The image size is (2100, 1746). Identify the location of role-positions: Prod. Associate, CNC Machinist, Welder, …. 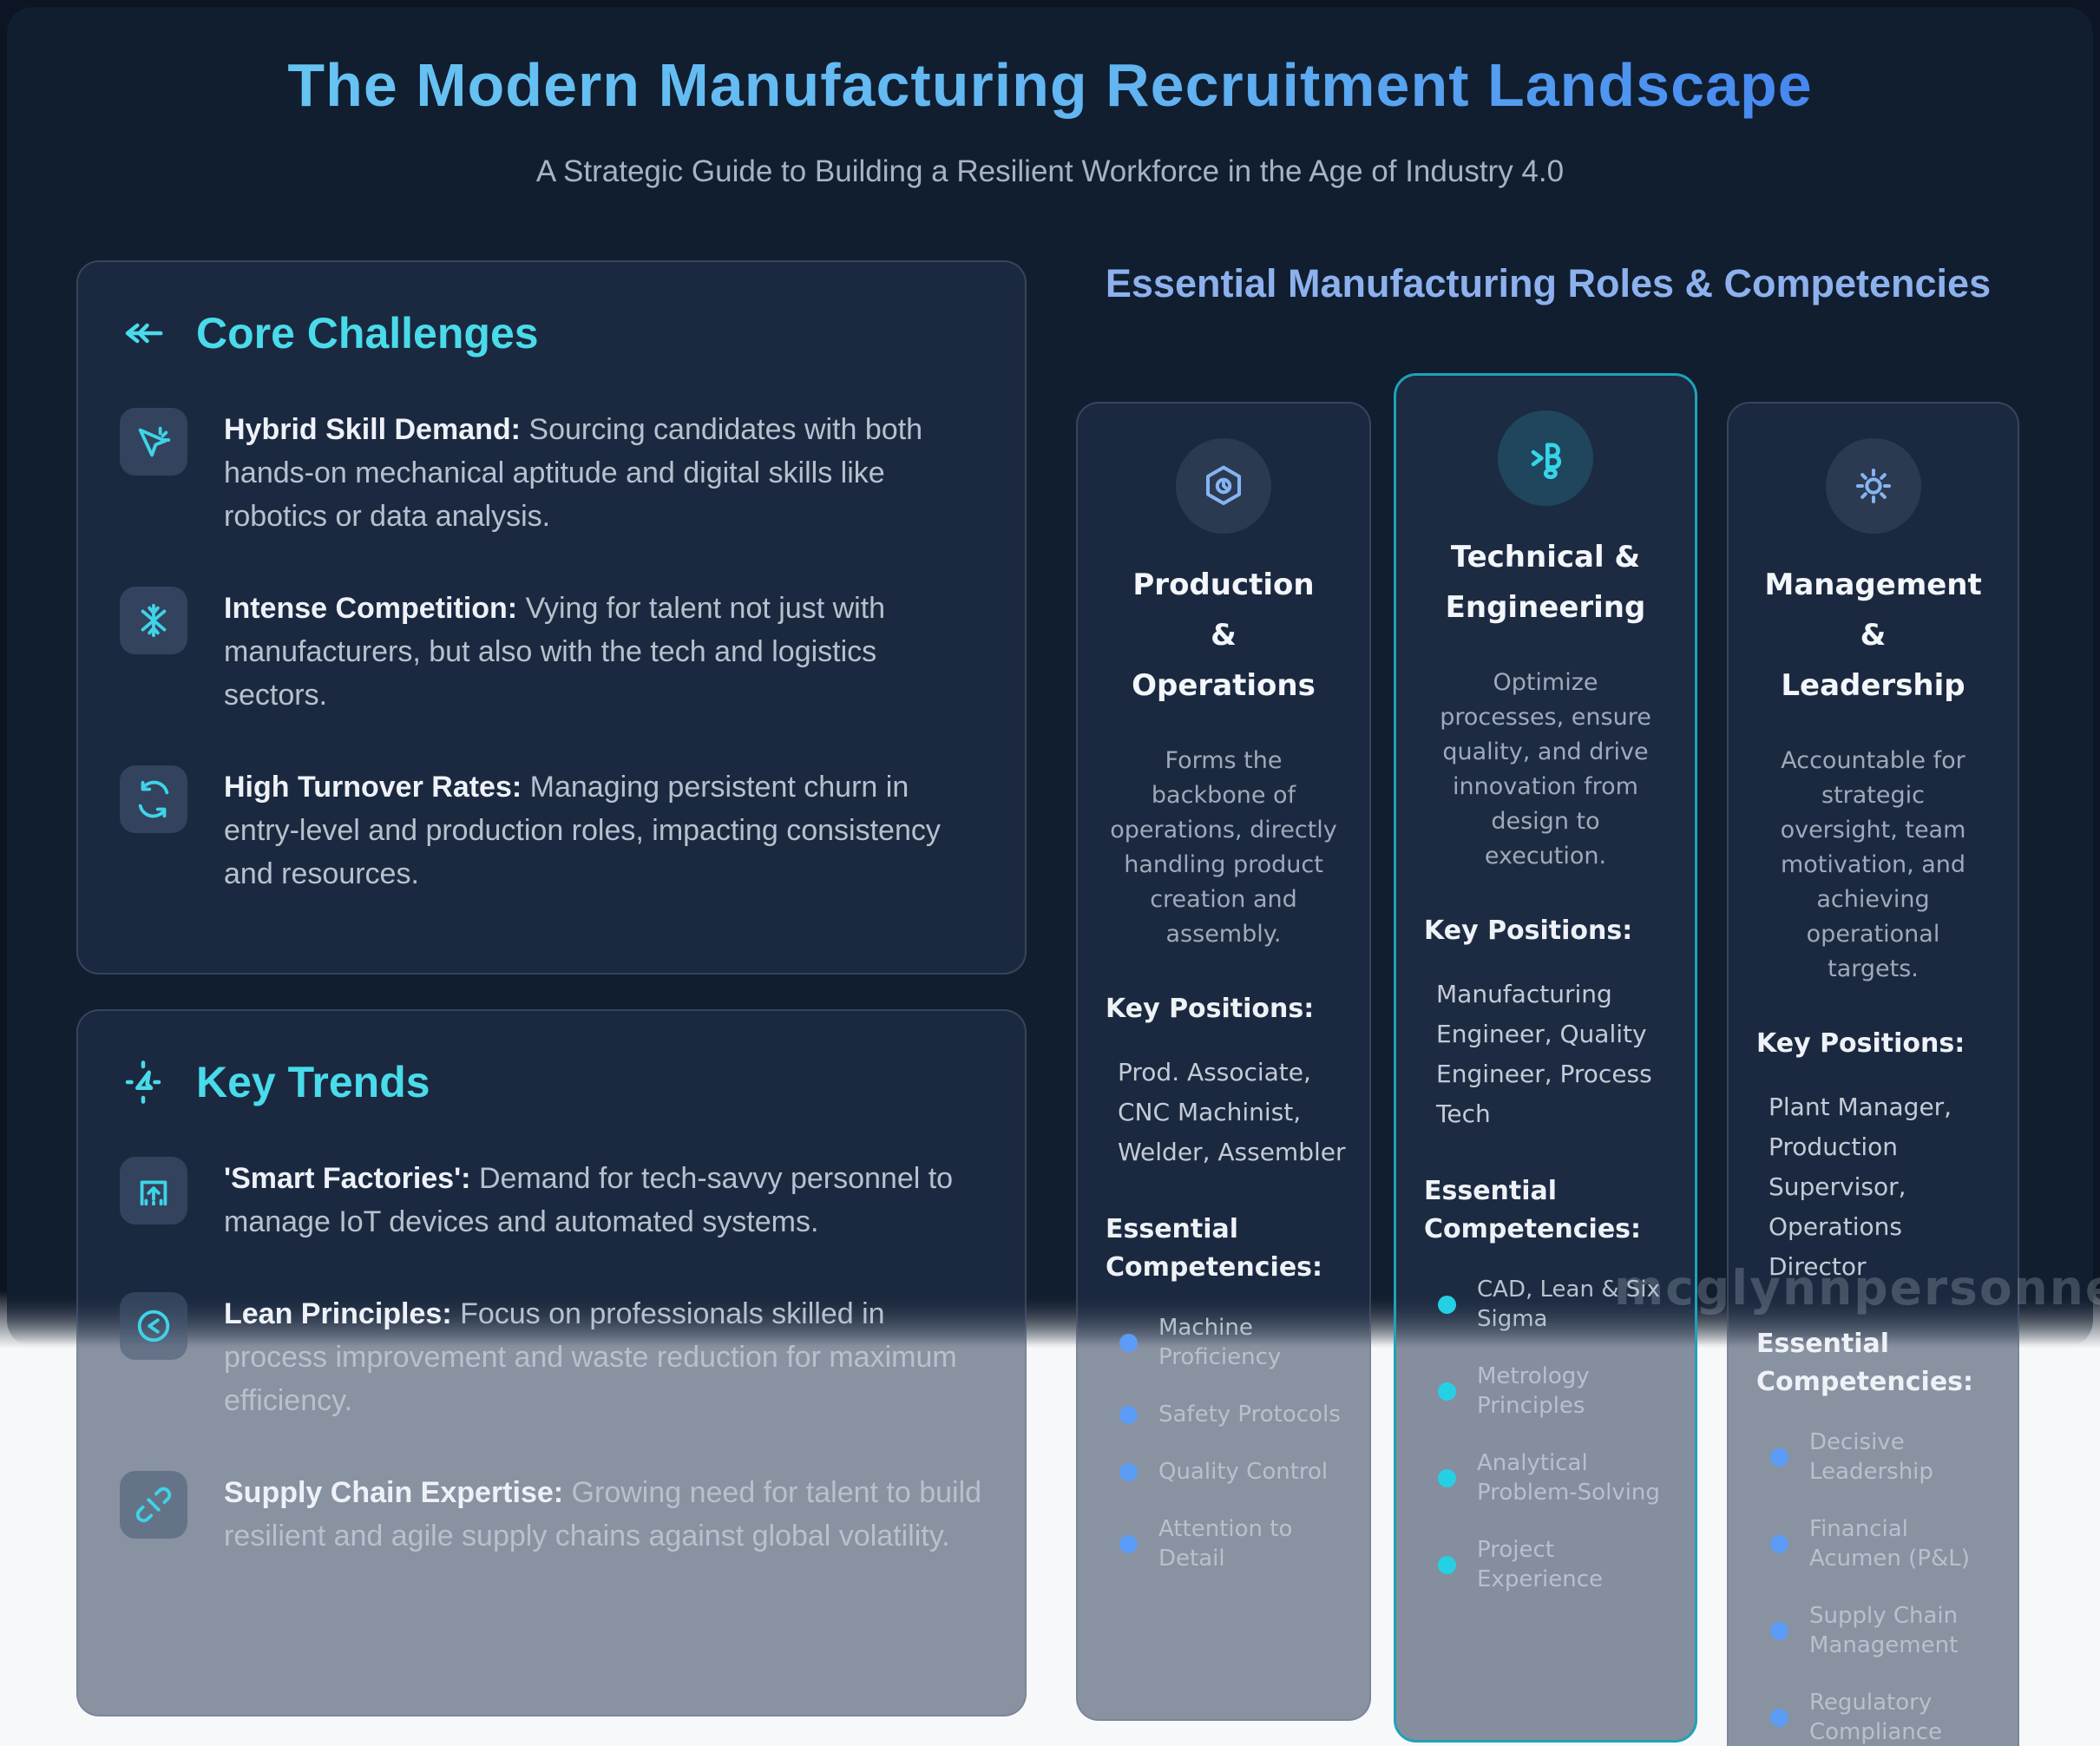
(1232, 1112).